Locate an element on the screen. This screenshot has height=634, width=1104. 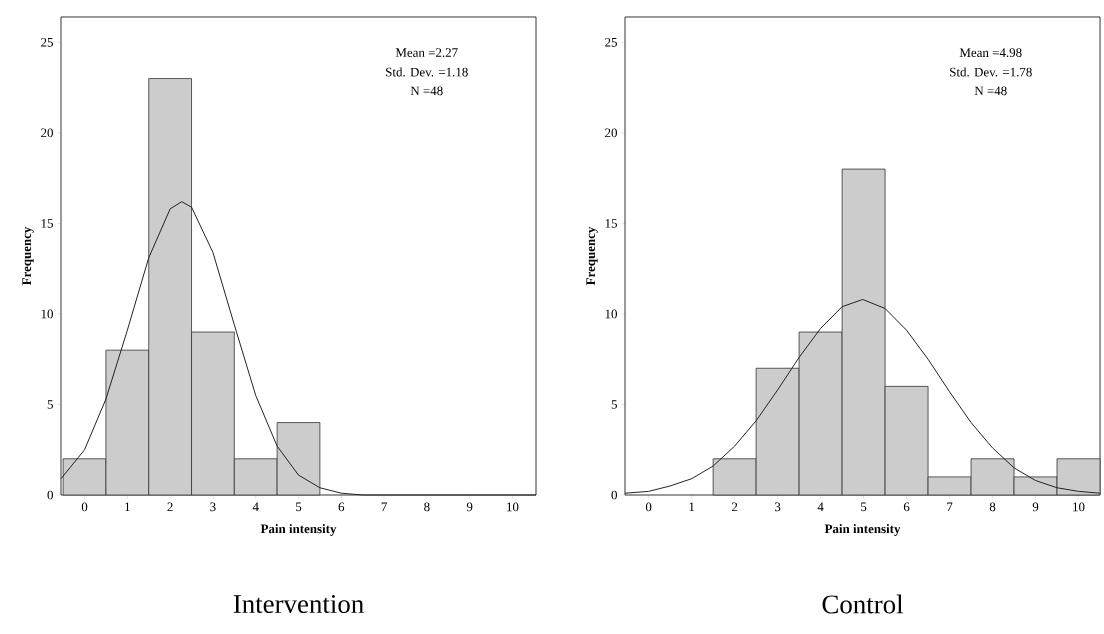
text: Control is located at coordinates (863, 604).